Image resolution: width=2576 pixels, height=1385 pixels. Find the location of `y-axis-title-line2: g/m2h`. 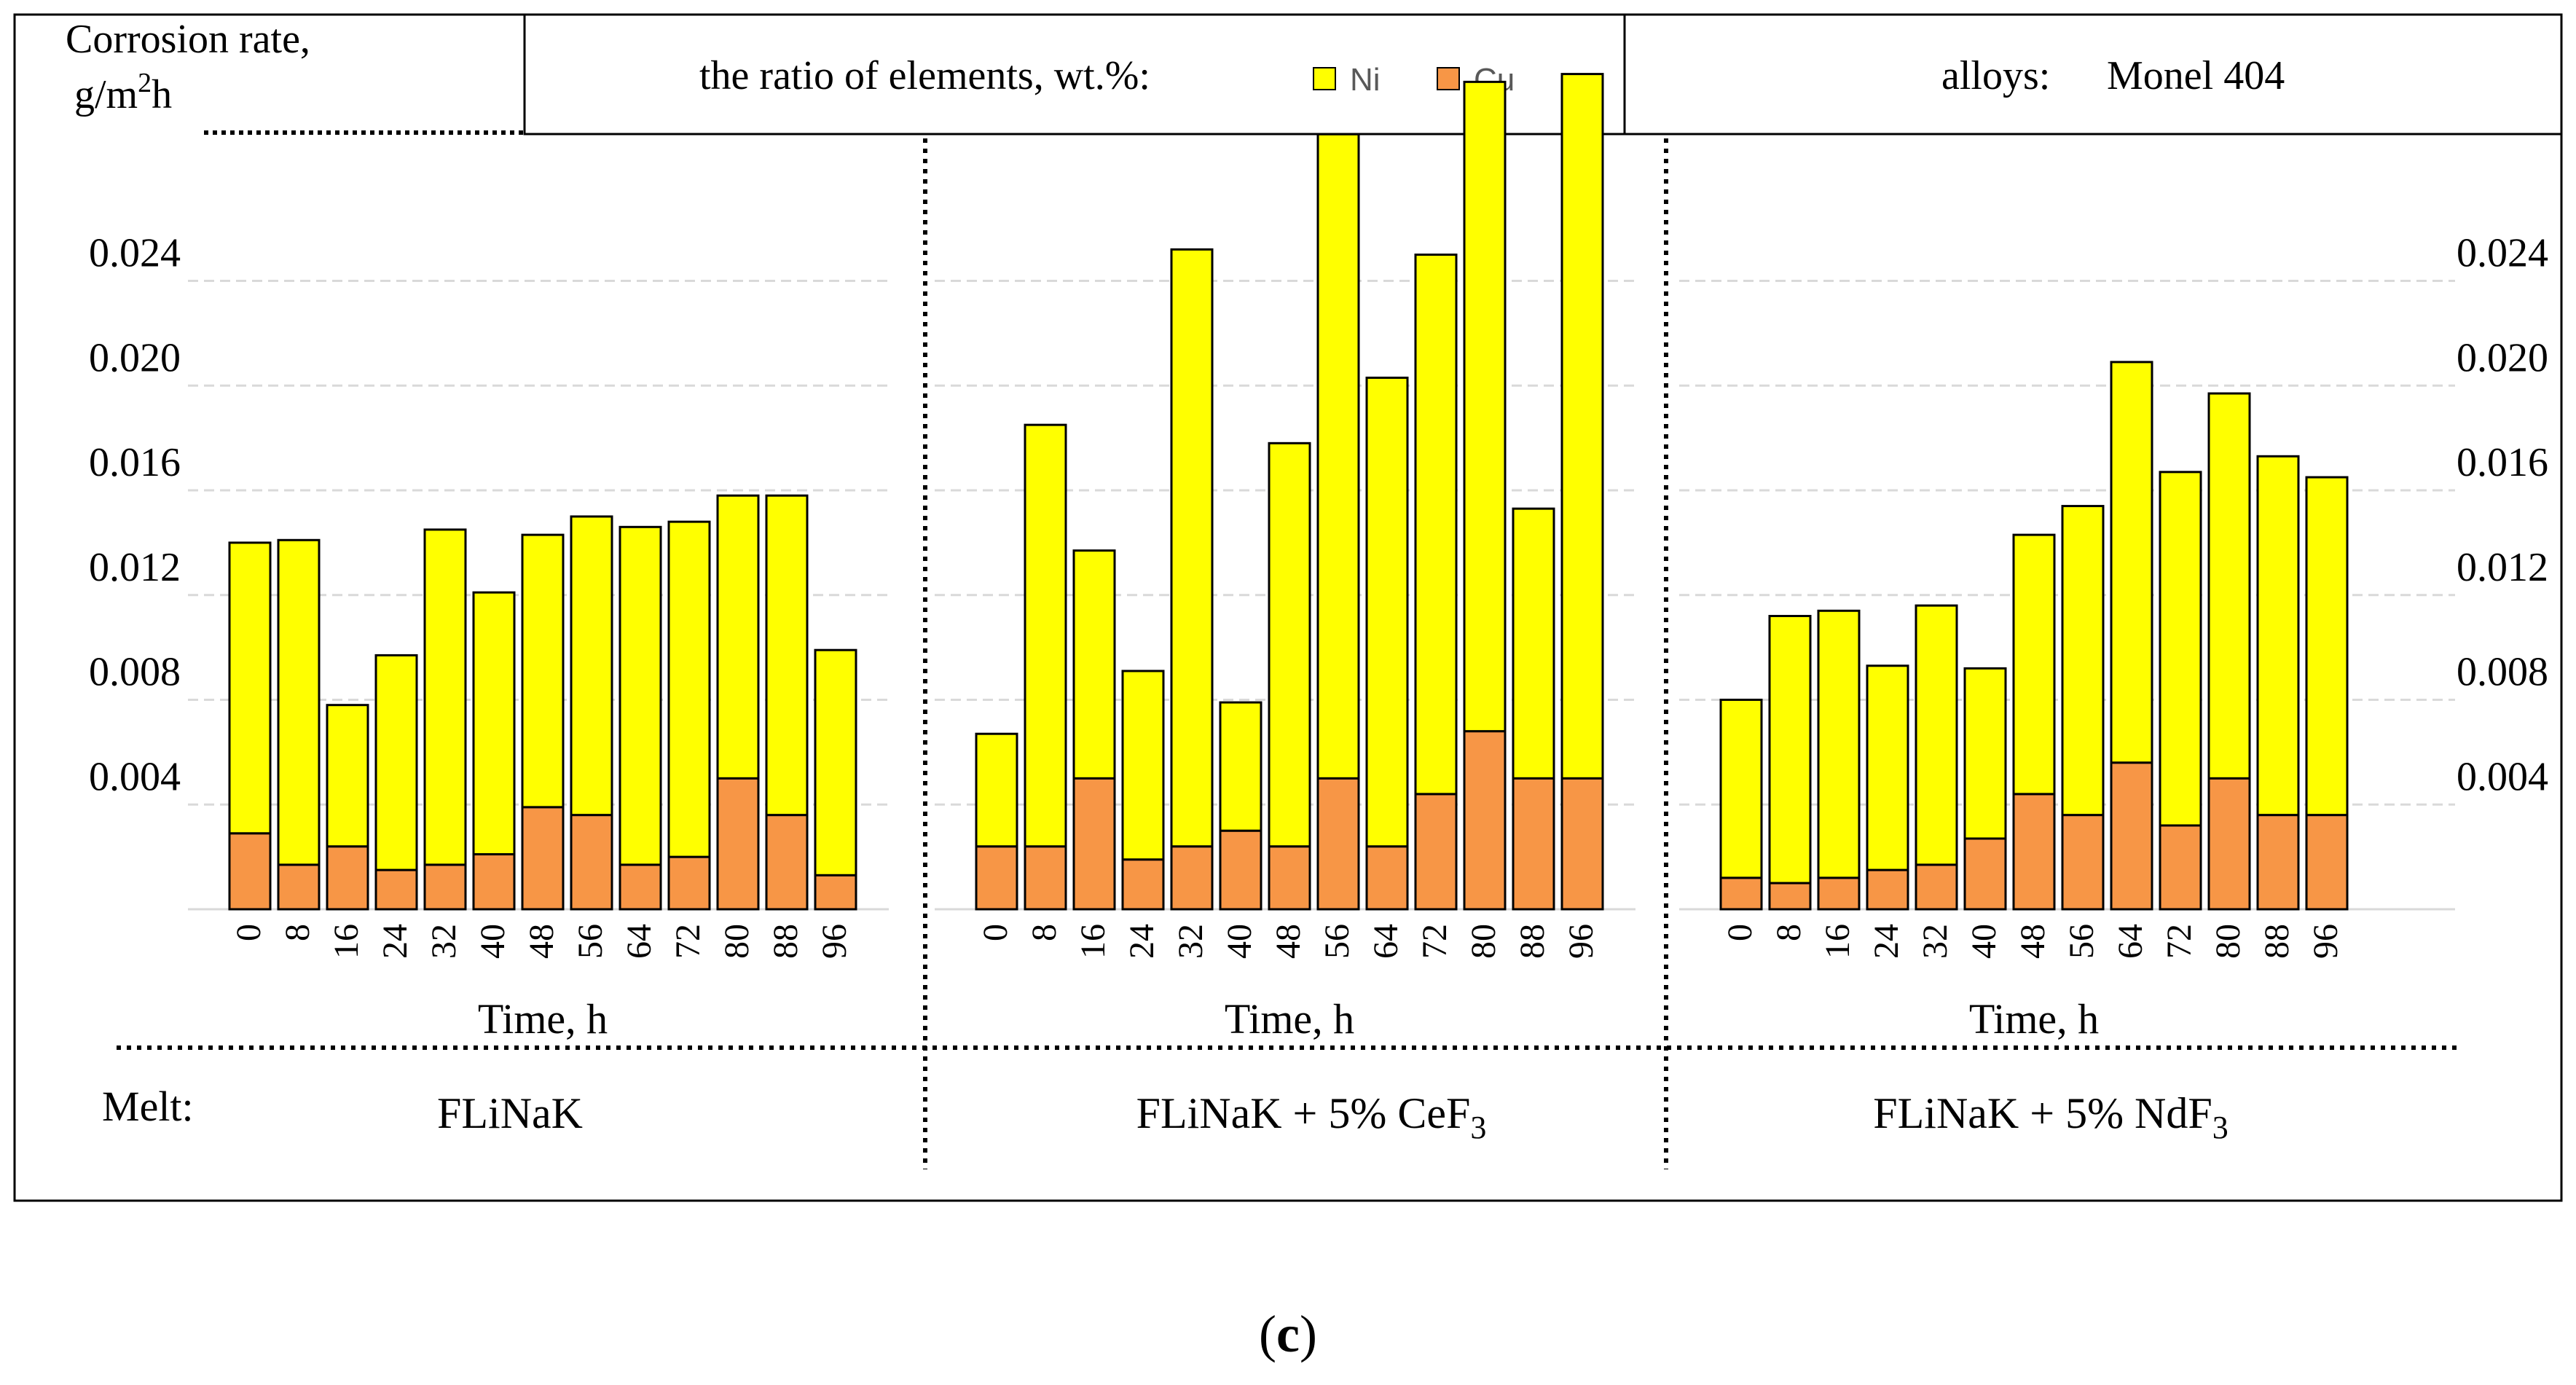

y-axis-title-line2: g/m2h is located at coordinates (123, 92).